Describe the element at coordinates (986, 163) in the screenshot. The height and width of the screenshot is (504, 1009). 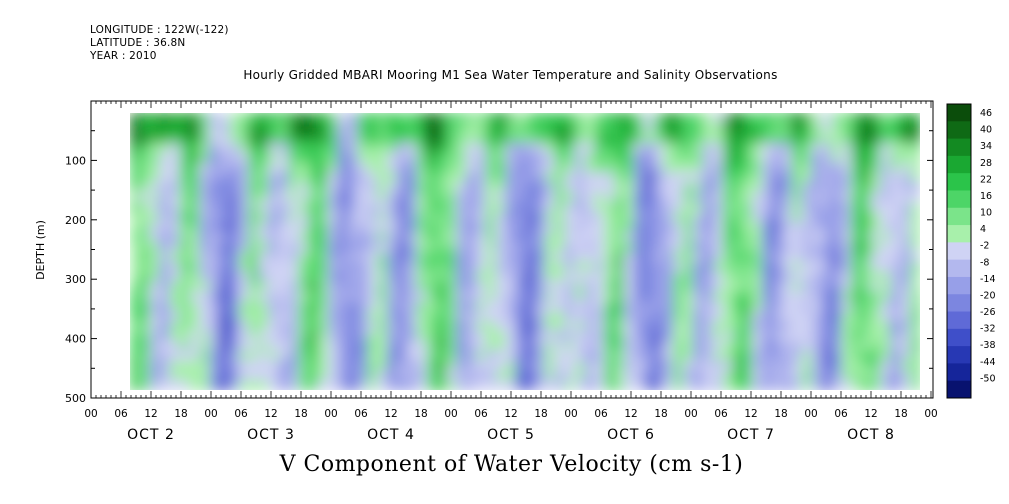
I see `colorbar-label: 28` at that location.